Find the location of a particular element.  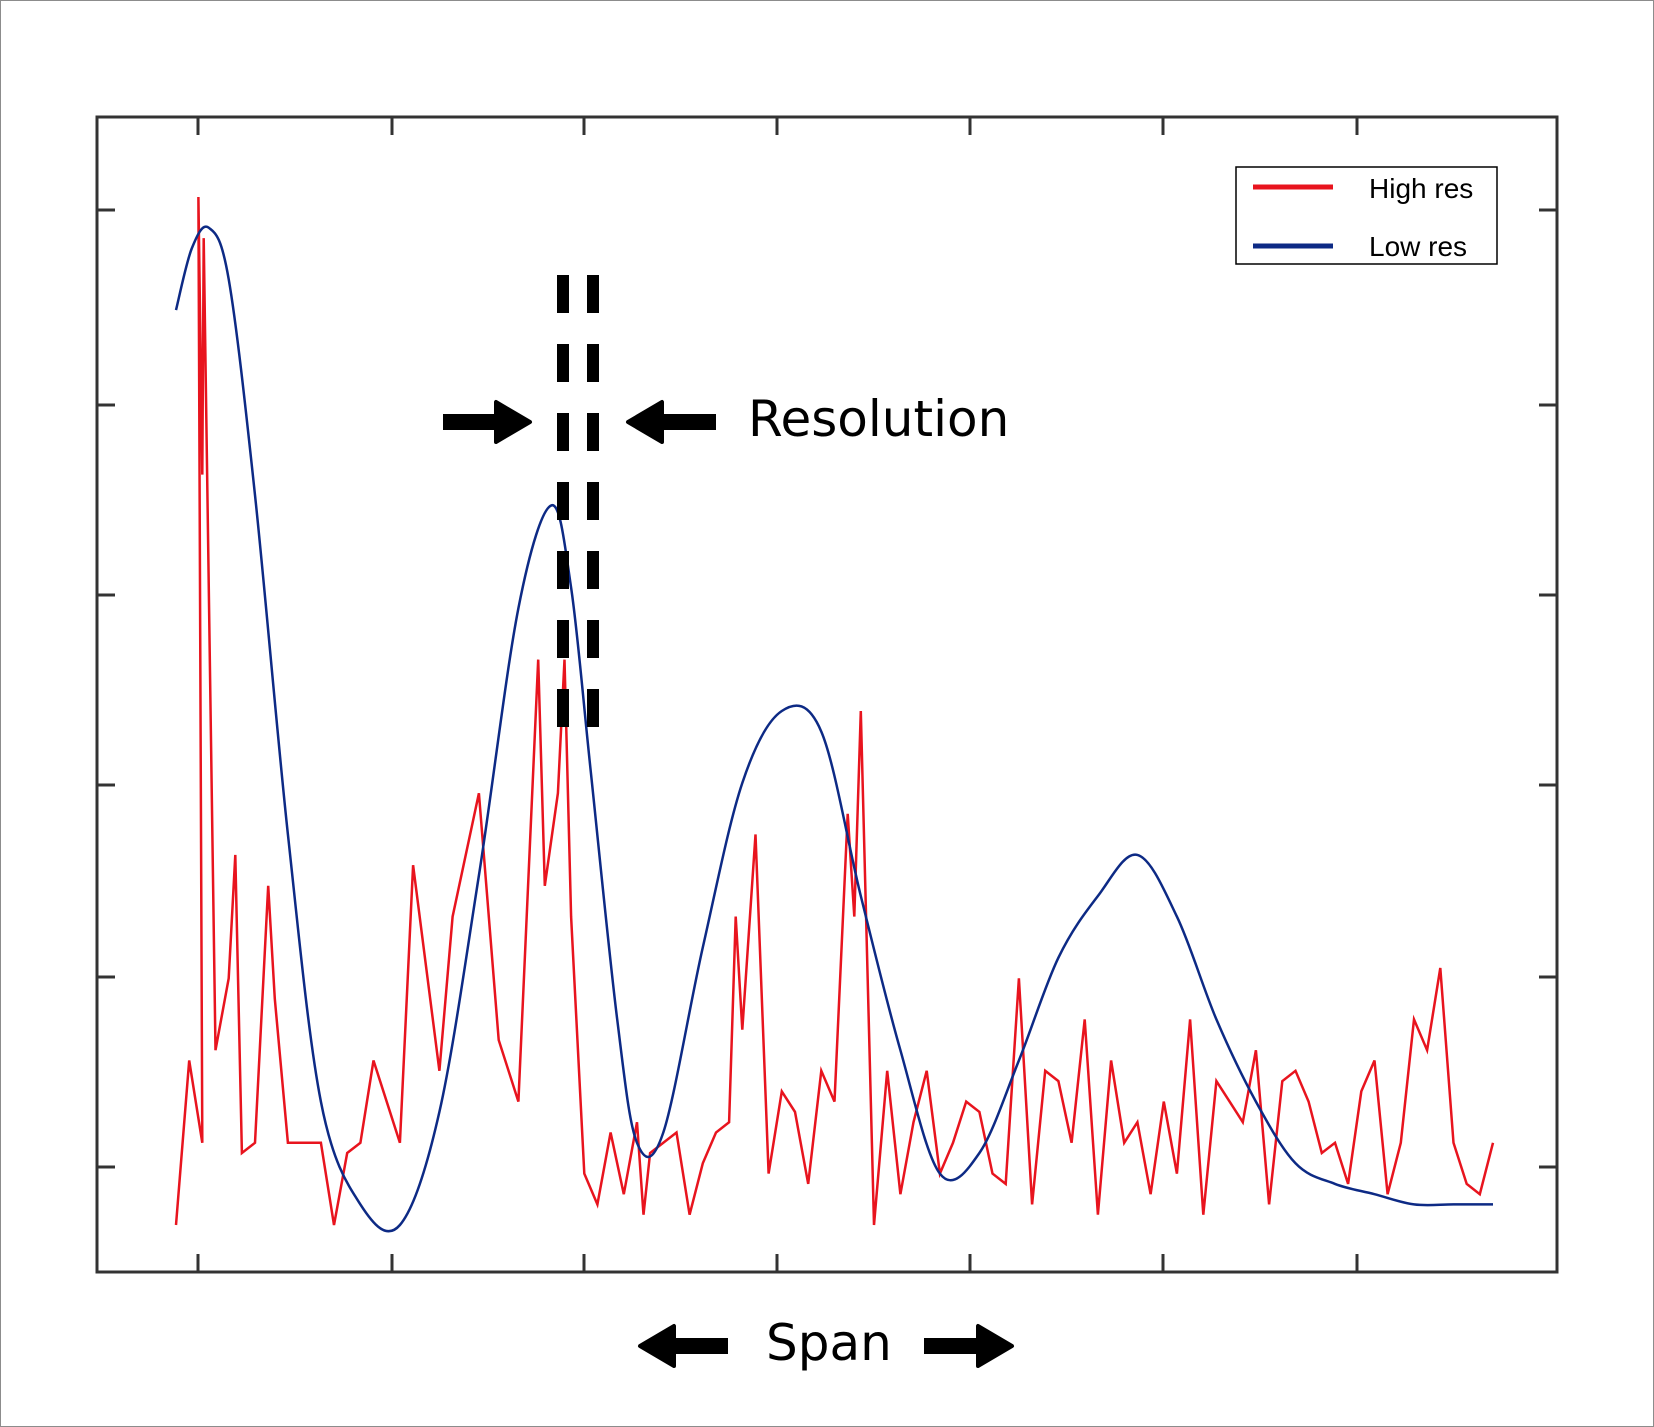

legend: High res Low res is located at coordinates (1366, 215).